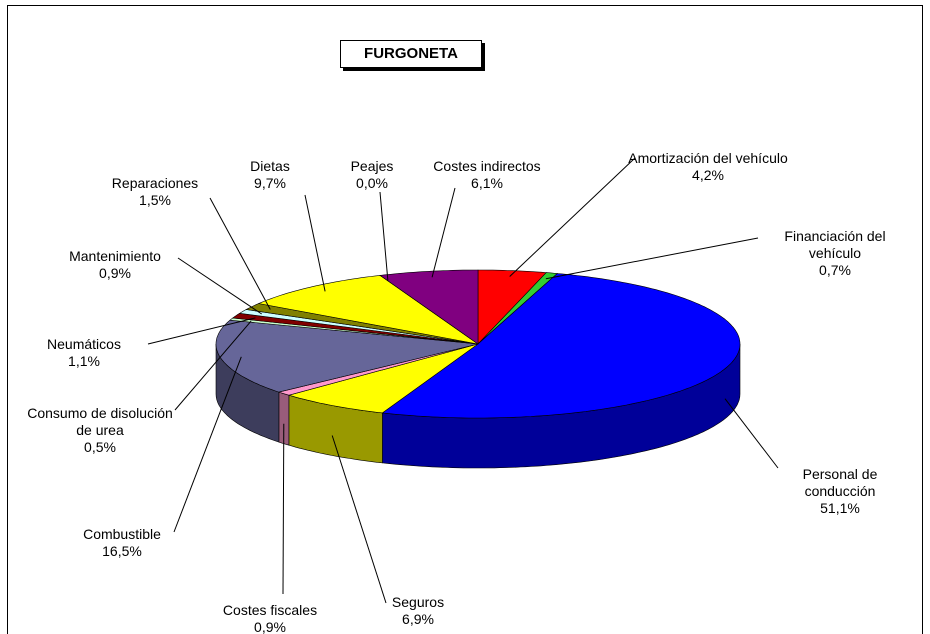  I want to click on category-name: Peajes, so click(372, 166).